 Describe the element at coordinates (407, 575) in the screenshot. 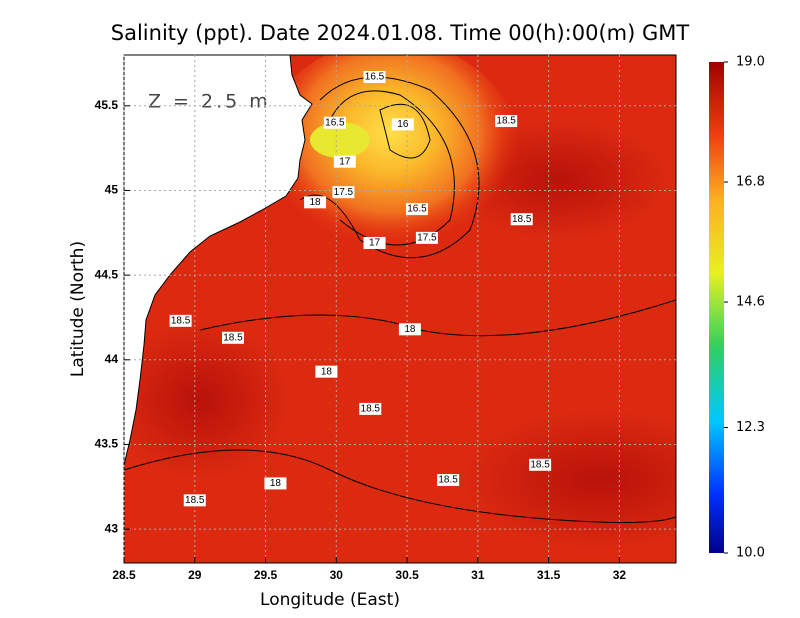

I see `x-tick-label: 30.5` at that location.